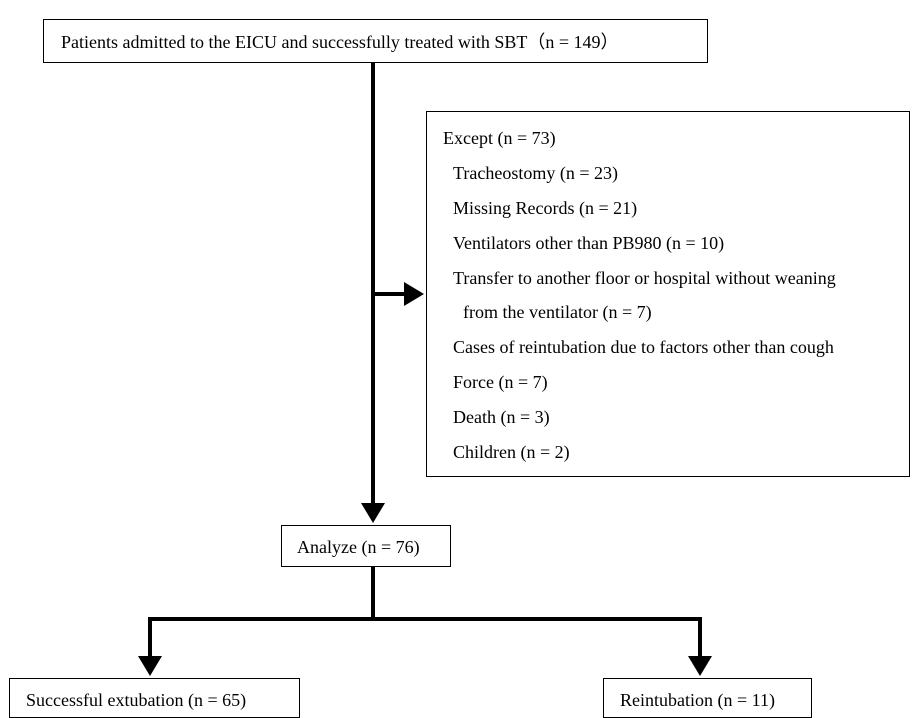 Image resolution: width=914 pixels, height=718 pixels. I want to click on exclusion-item: Force (n = 7), so click(500, 382).